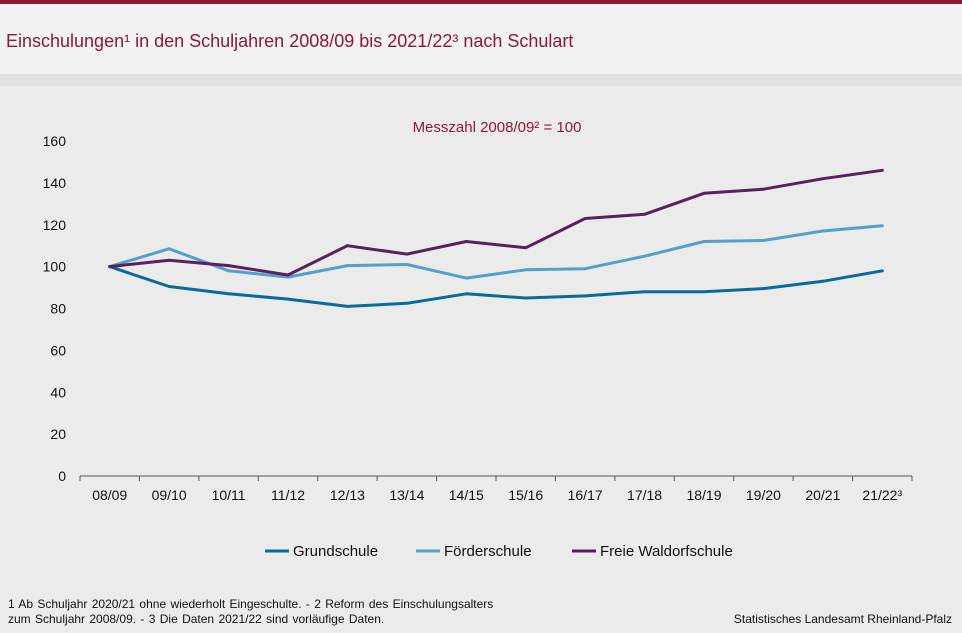  I want to click on source-label: Statistisches Landesamt Rheinland-Pfalz, so click(842, 619).